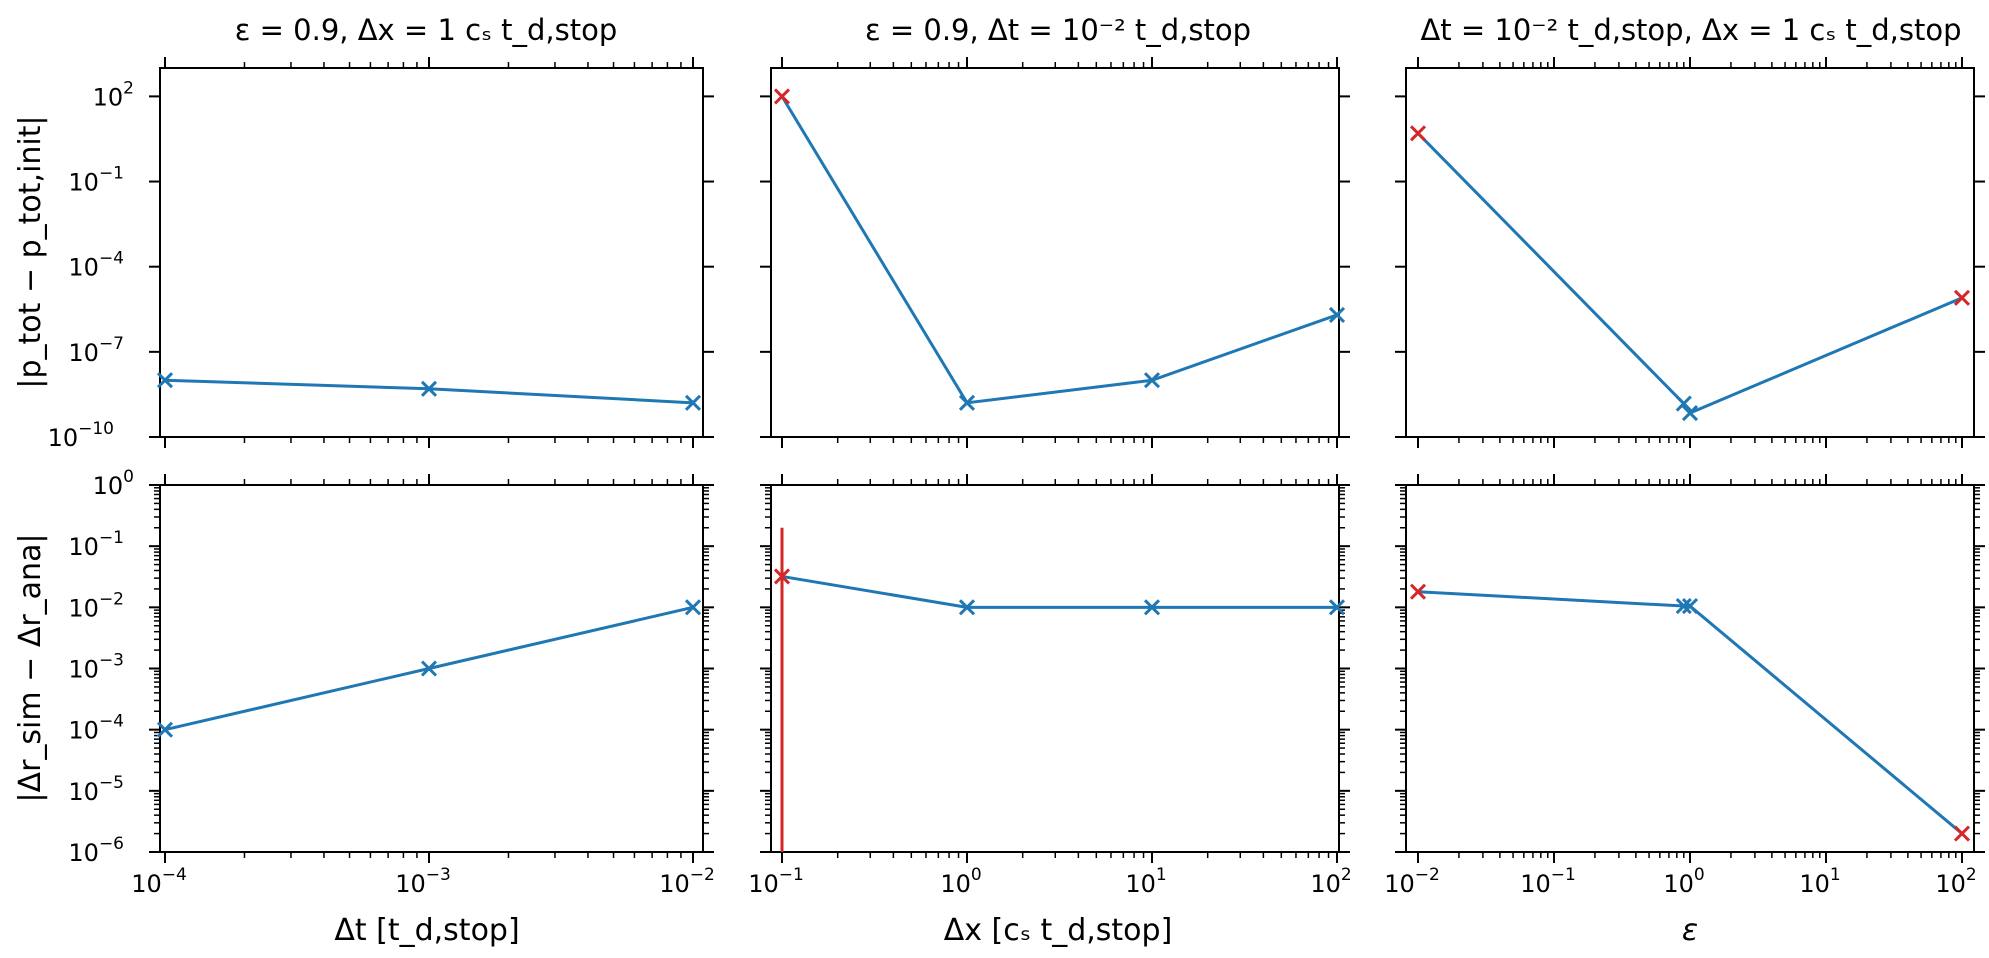 Image resolution: width=1989 pixels, height=958 pixels. What do you see at coordinates (776, 881) in the screenshot?
I see `x-tick-label: 10⁻¹` at bounding box center [776, 881].